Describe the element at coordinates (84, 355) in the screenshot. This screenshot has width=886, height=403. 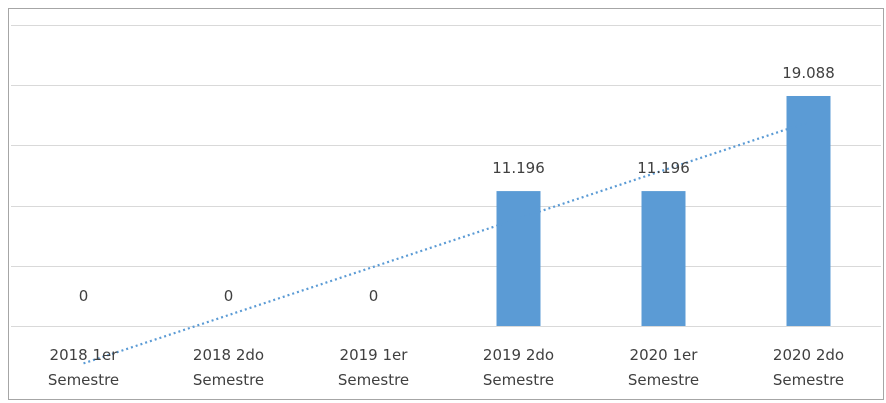
I see `category-label-line: 2018 1er` at that location.